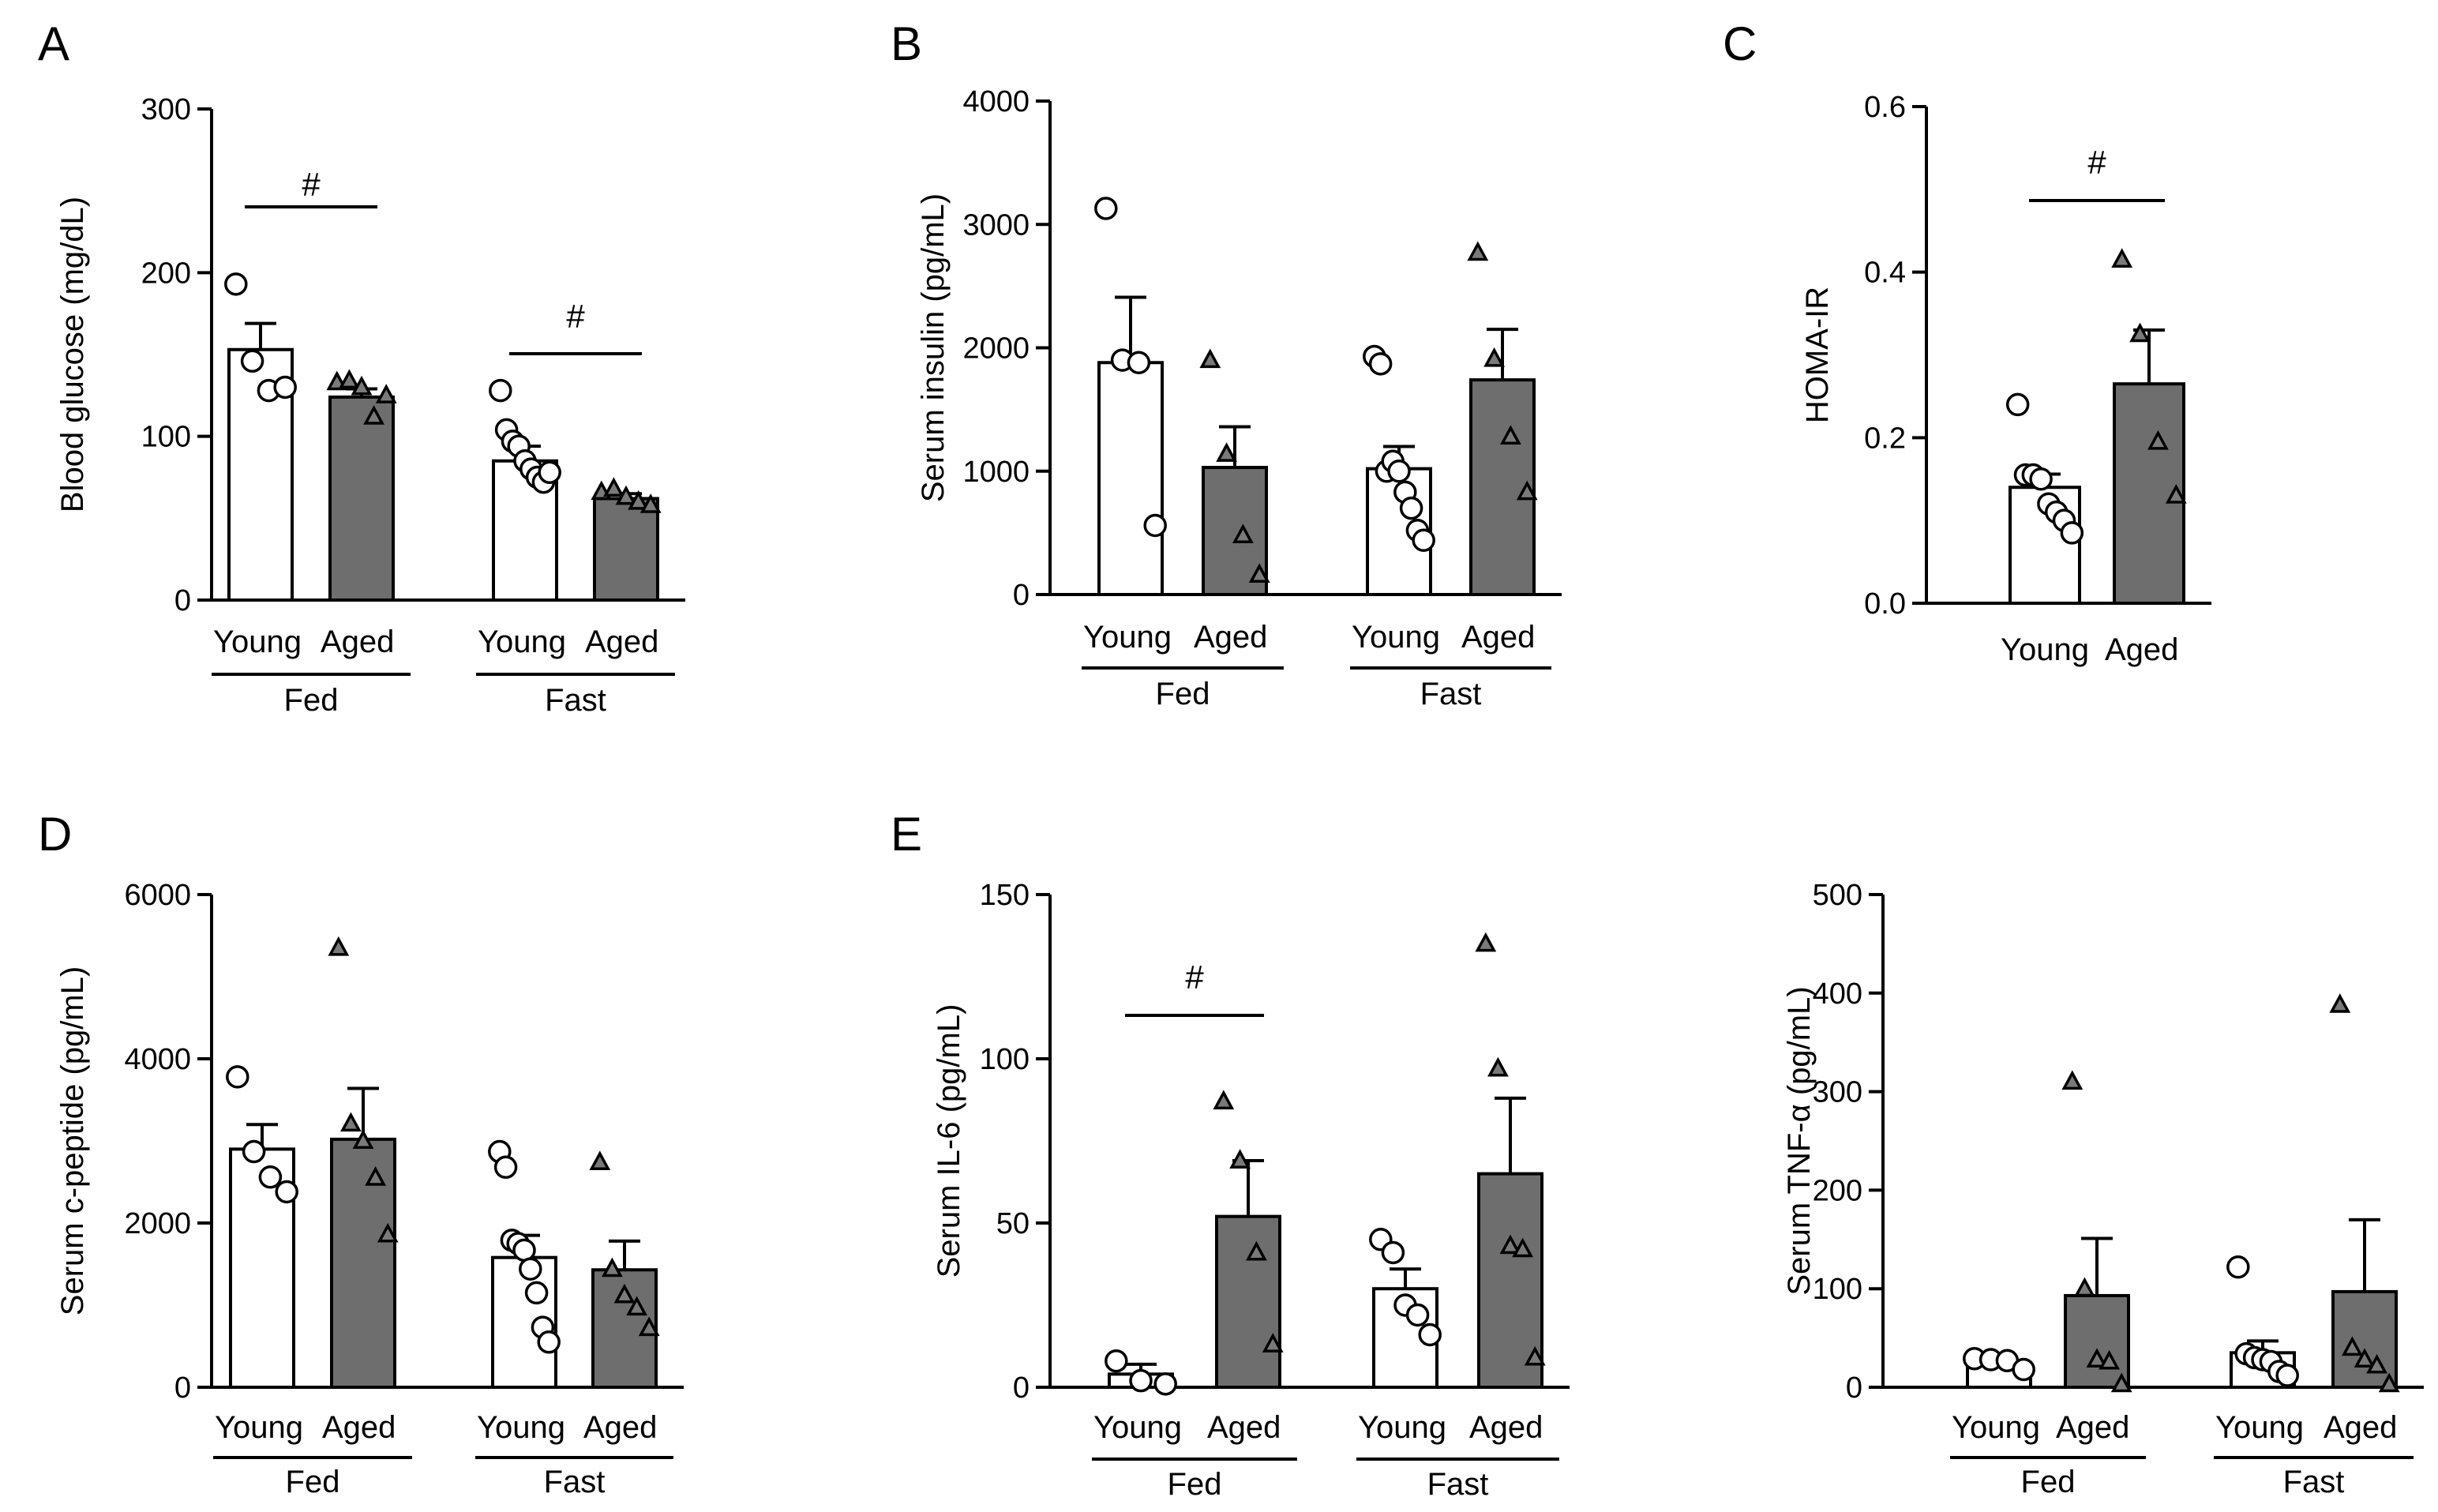  What do you see at coordinates (906, 834) in the screenshot?
I see `panel-letter: E` at bounding box center [906, 834].